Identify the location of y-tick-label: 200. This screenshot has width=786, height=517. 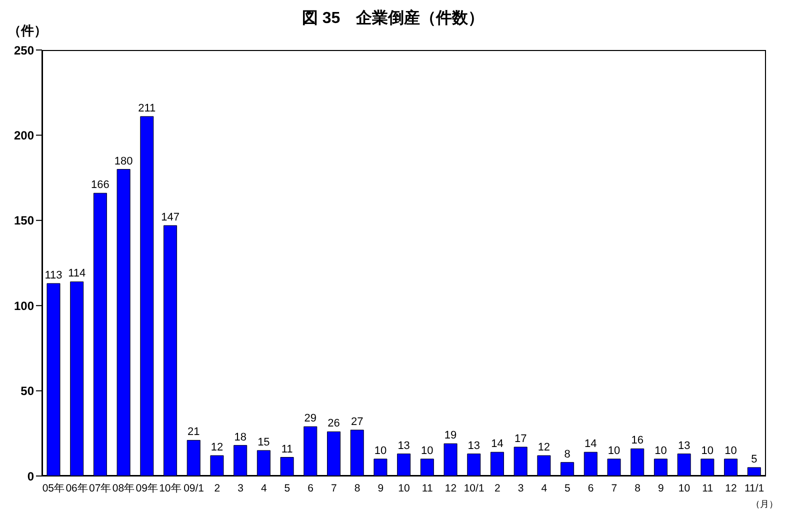
(24, 135).